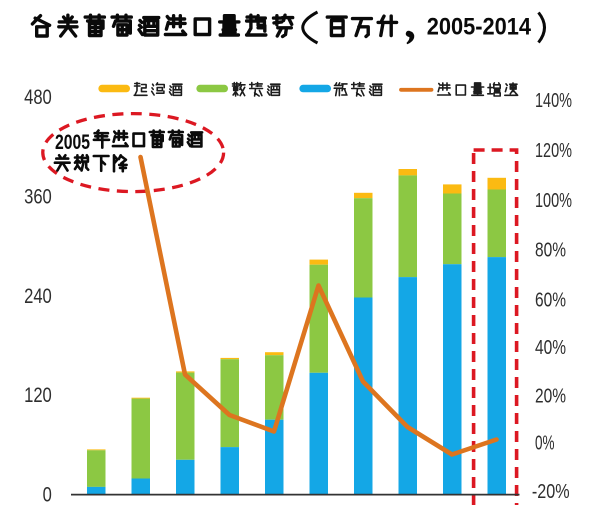 The width and height of the screenshot is (606, 510). What do you see at coordinates (38, 395) in the screenshot?
I see `svg-text: 120` at bounding box center [38, 395].